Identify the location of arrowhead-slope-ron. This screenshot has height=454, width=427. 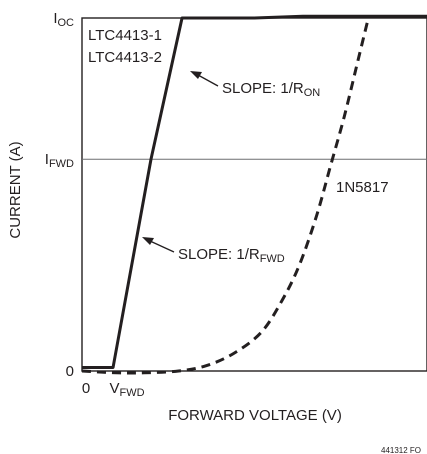
(196, 75).